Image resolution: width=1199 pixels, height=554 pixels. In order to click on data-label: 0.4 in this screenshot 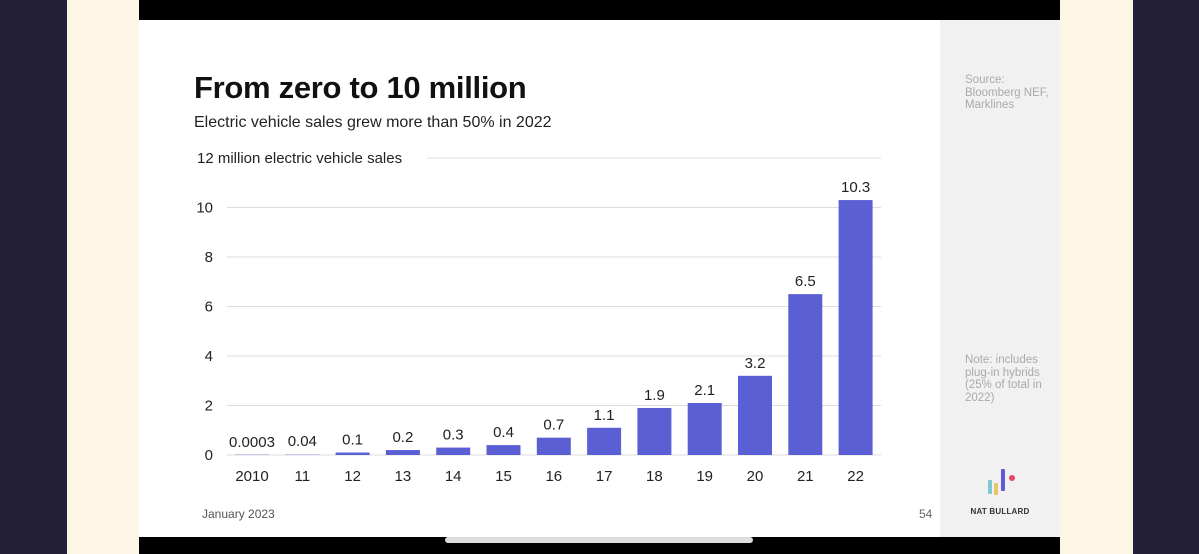, I will do `click(503, 432)`.